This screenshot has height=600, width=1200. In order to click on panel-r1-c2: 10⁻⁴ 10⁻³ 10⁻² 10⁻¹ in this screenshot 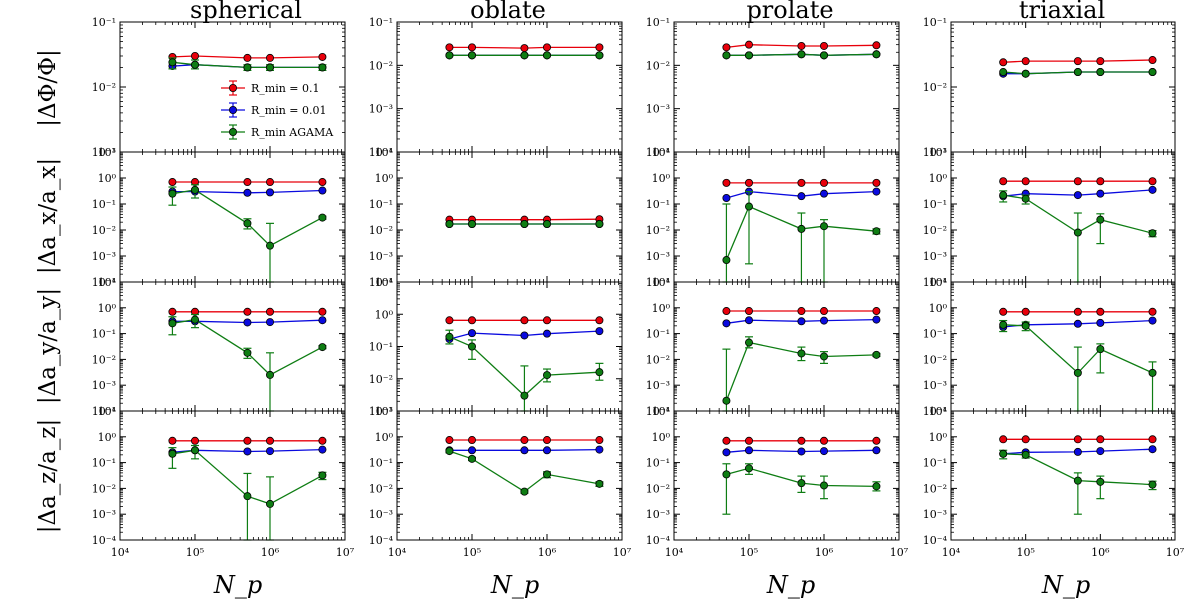, I will do `click(496, 87)`.